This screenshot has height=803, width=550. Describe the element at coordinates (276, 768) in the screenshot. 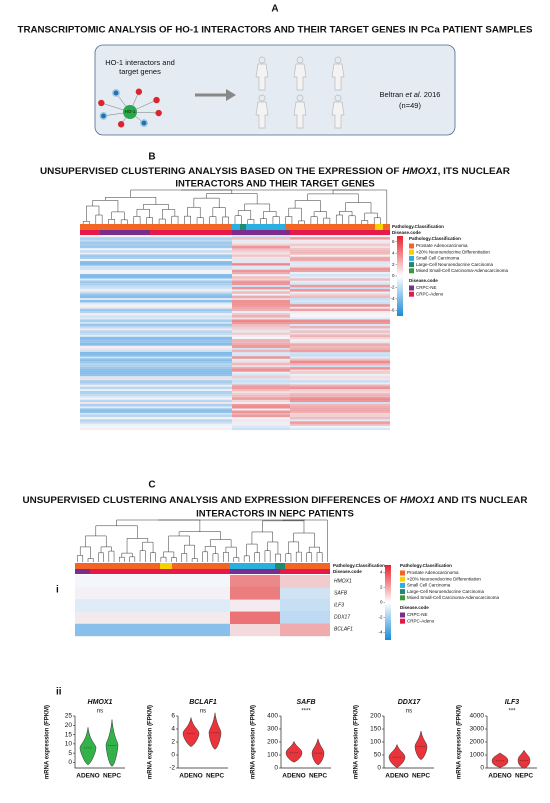

I see `y-tick-label: 0` at that location.